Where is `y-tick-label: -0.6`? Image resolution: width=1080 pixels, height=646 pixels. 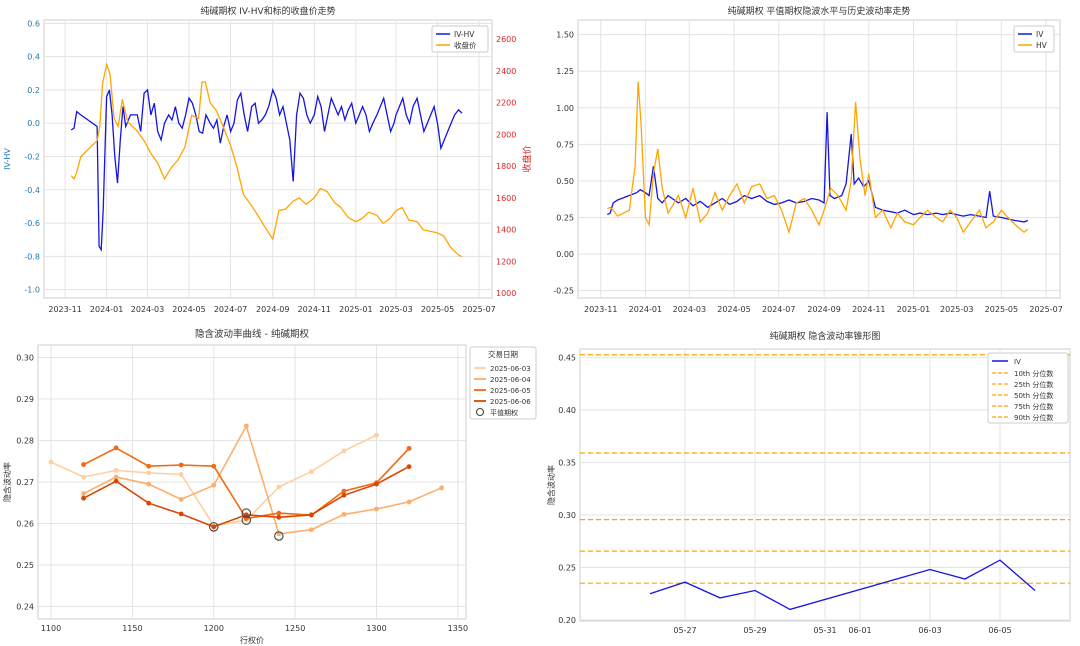
y-tick-label: -0.6 is located at coordinates (32, 223).